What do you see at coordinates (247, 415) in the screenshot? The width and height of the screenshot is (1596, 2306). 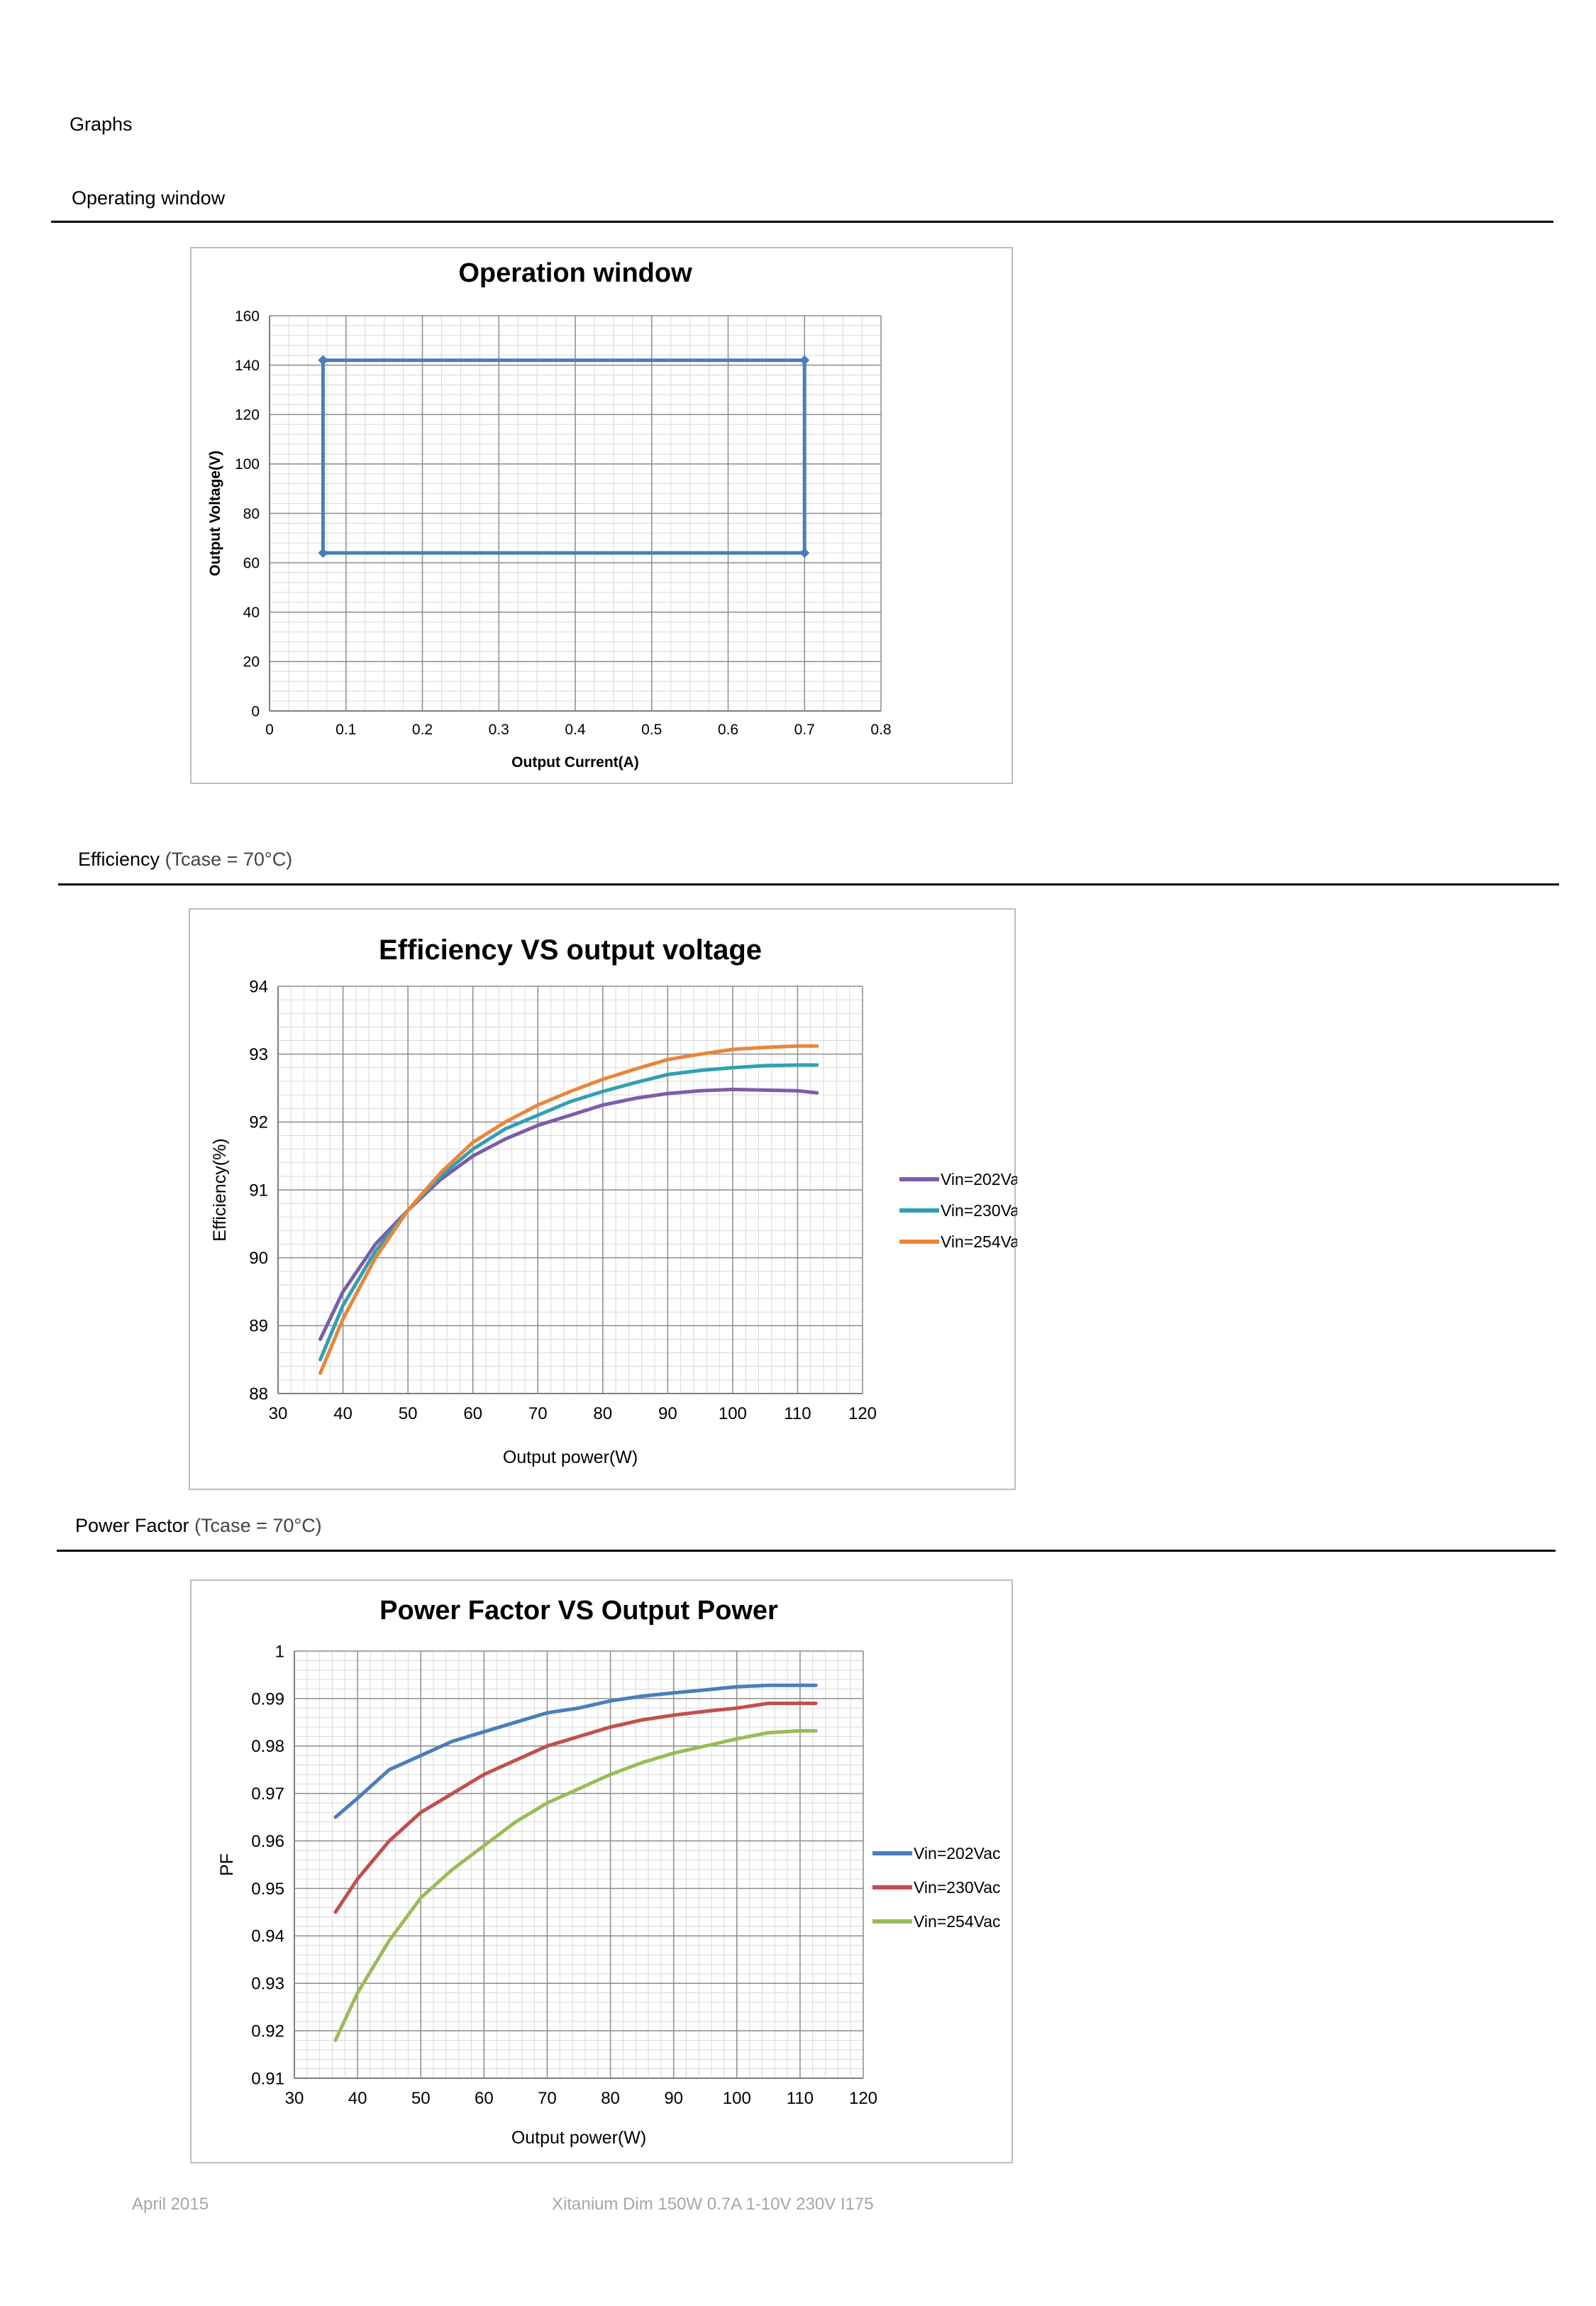 I see `y-tick-label: 120` at bounding box center [247, 415].